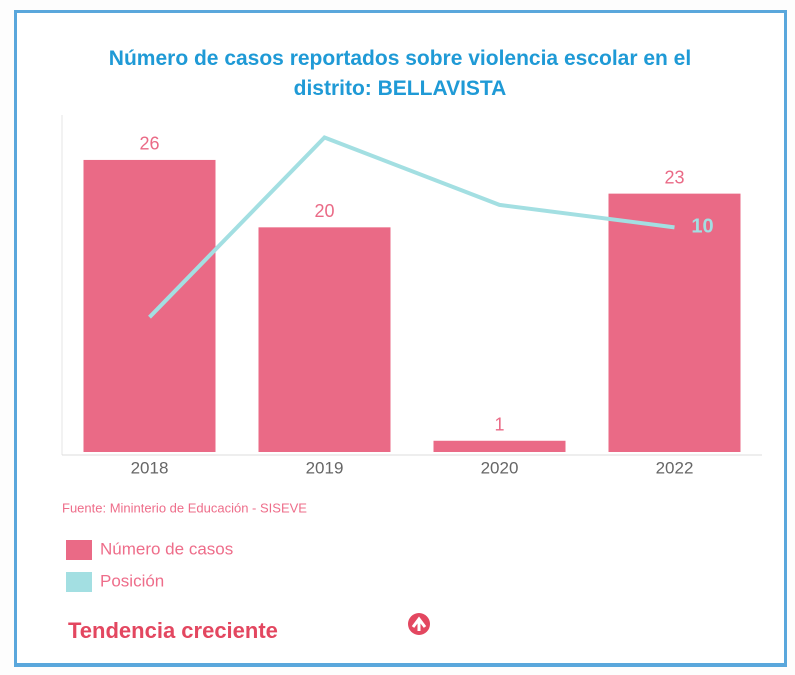  I want to click on x-tick-label: 2018, so click(150, 467).